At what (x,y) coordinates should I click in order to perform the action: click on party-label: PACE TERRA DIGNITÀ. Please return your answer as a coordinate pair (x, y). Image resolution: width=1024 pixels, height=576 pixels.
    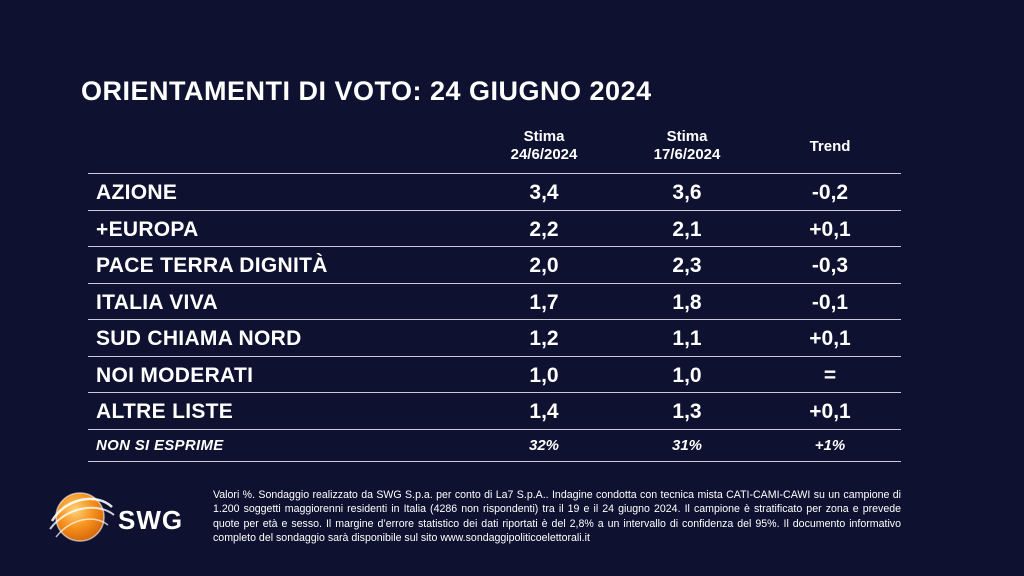
    Looking at the image, I should click on (212, 265).